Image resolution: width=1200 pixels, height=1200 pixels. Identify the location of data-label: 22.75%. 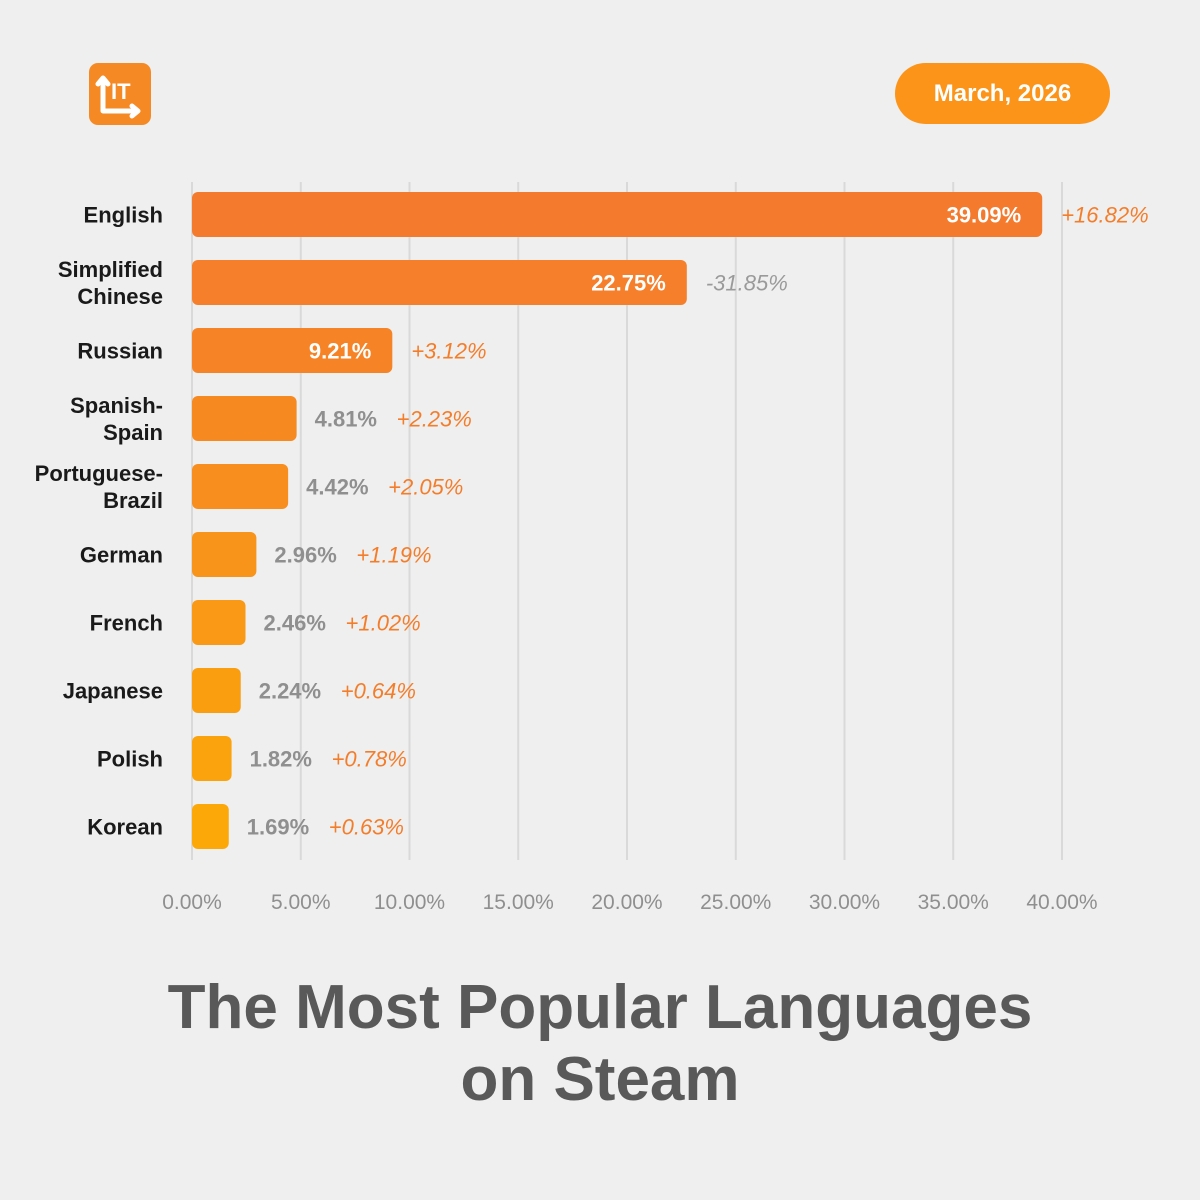
(628, 283).